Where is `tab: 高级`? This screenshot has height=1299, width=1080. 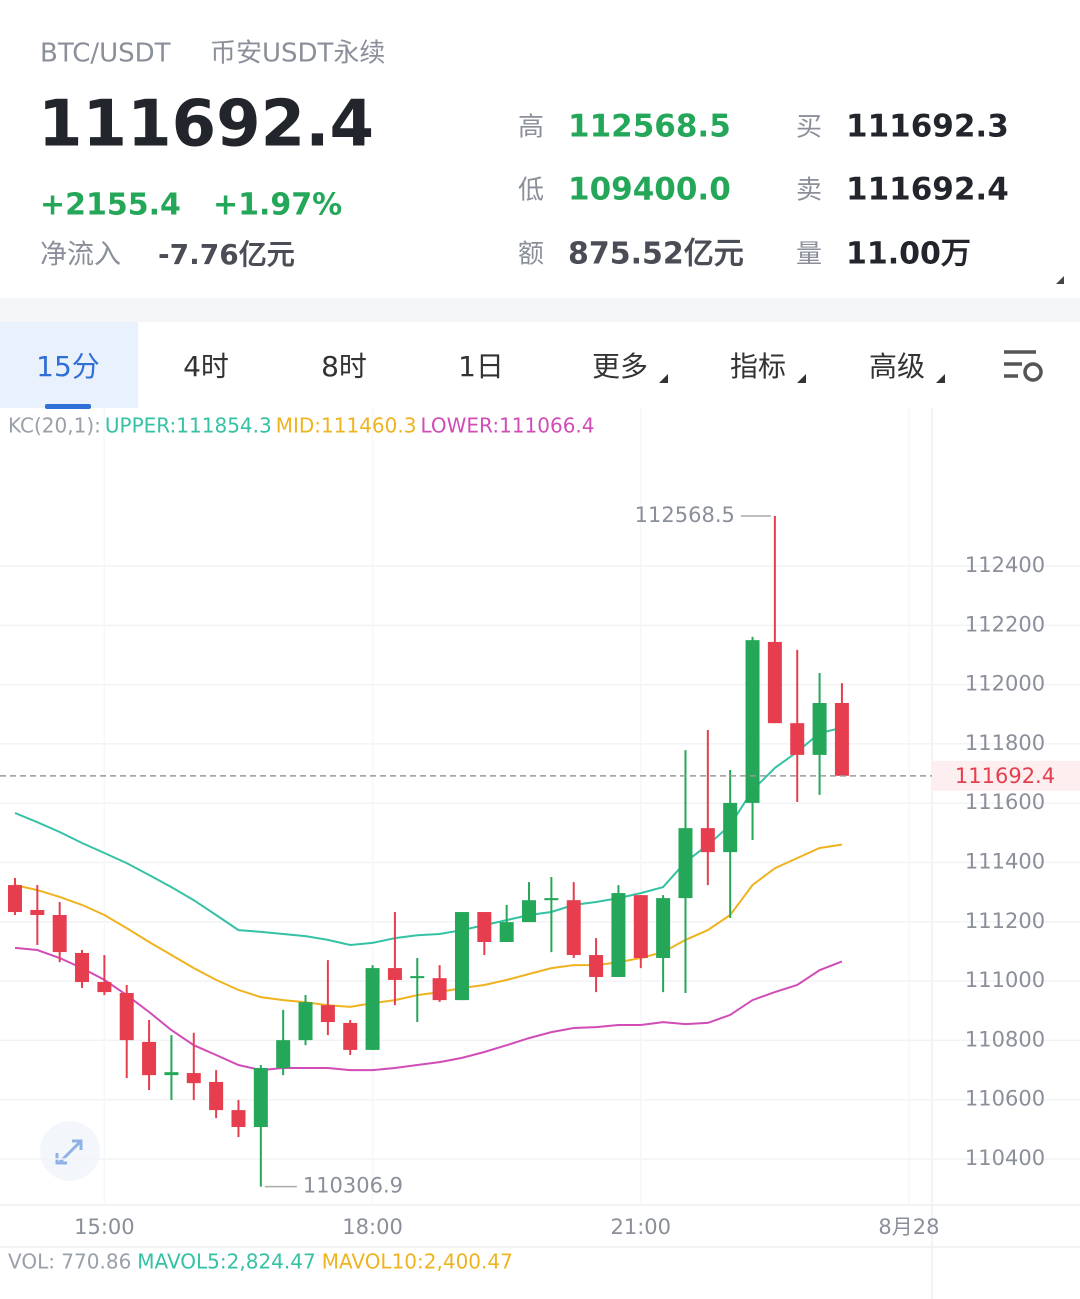
tab: 高级 is located at coordinates (897, 366).